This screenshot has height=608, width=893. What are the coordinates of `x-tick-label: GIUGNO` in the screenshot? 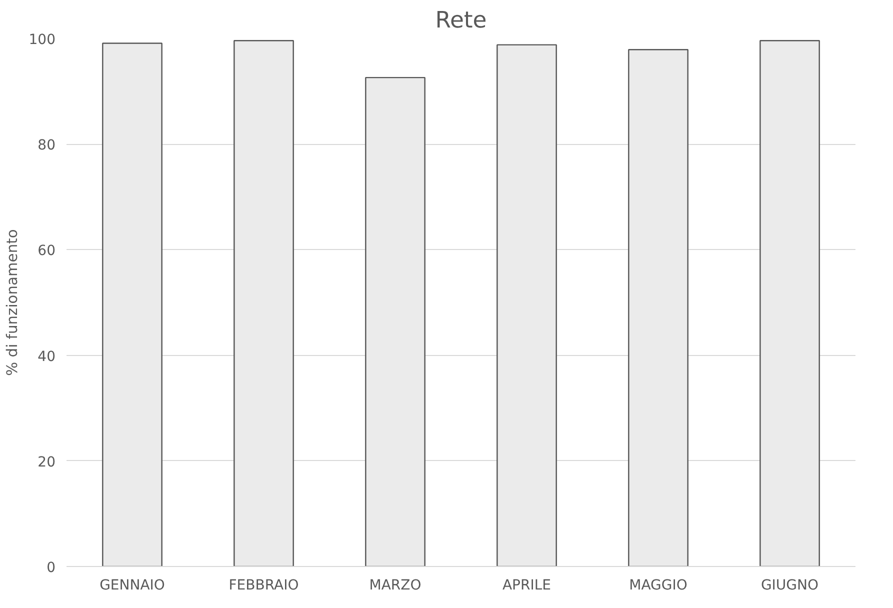 It's located at (789, 586).